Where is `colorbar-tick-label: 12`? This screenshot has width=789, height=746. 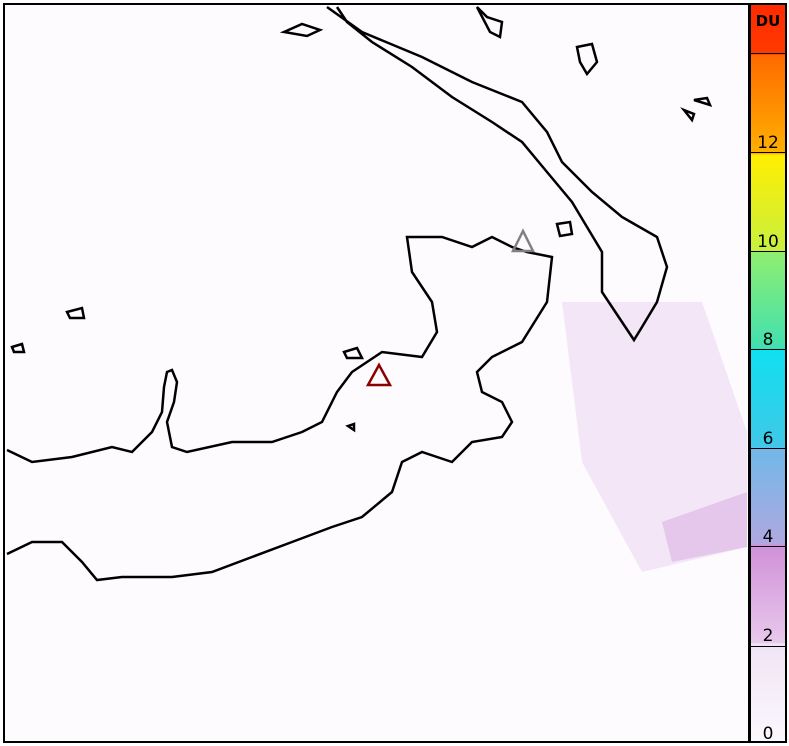
colorbar-tick-label: 12 is located at coordinates (768, 143).